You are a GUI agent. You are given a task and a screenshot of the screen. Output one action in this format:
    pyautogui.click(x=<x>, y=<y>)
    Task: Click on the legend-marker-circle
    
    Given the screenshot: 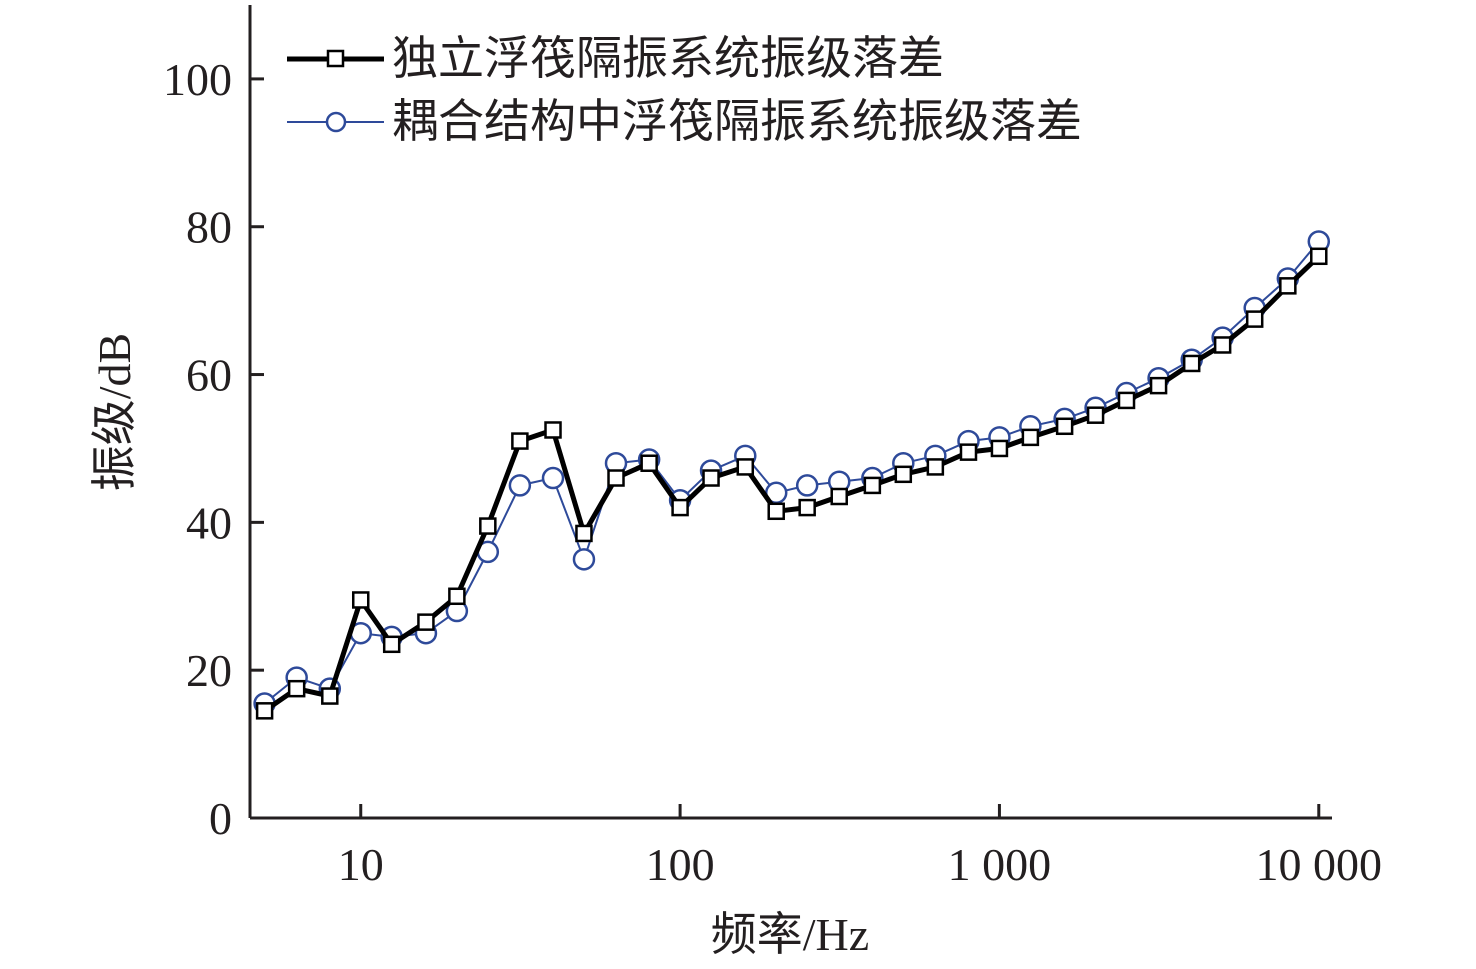 What is the action you would take?
    pyautogui.click(x=336, y=122)
    